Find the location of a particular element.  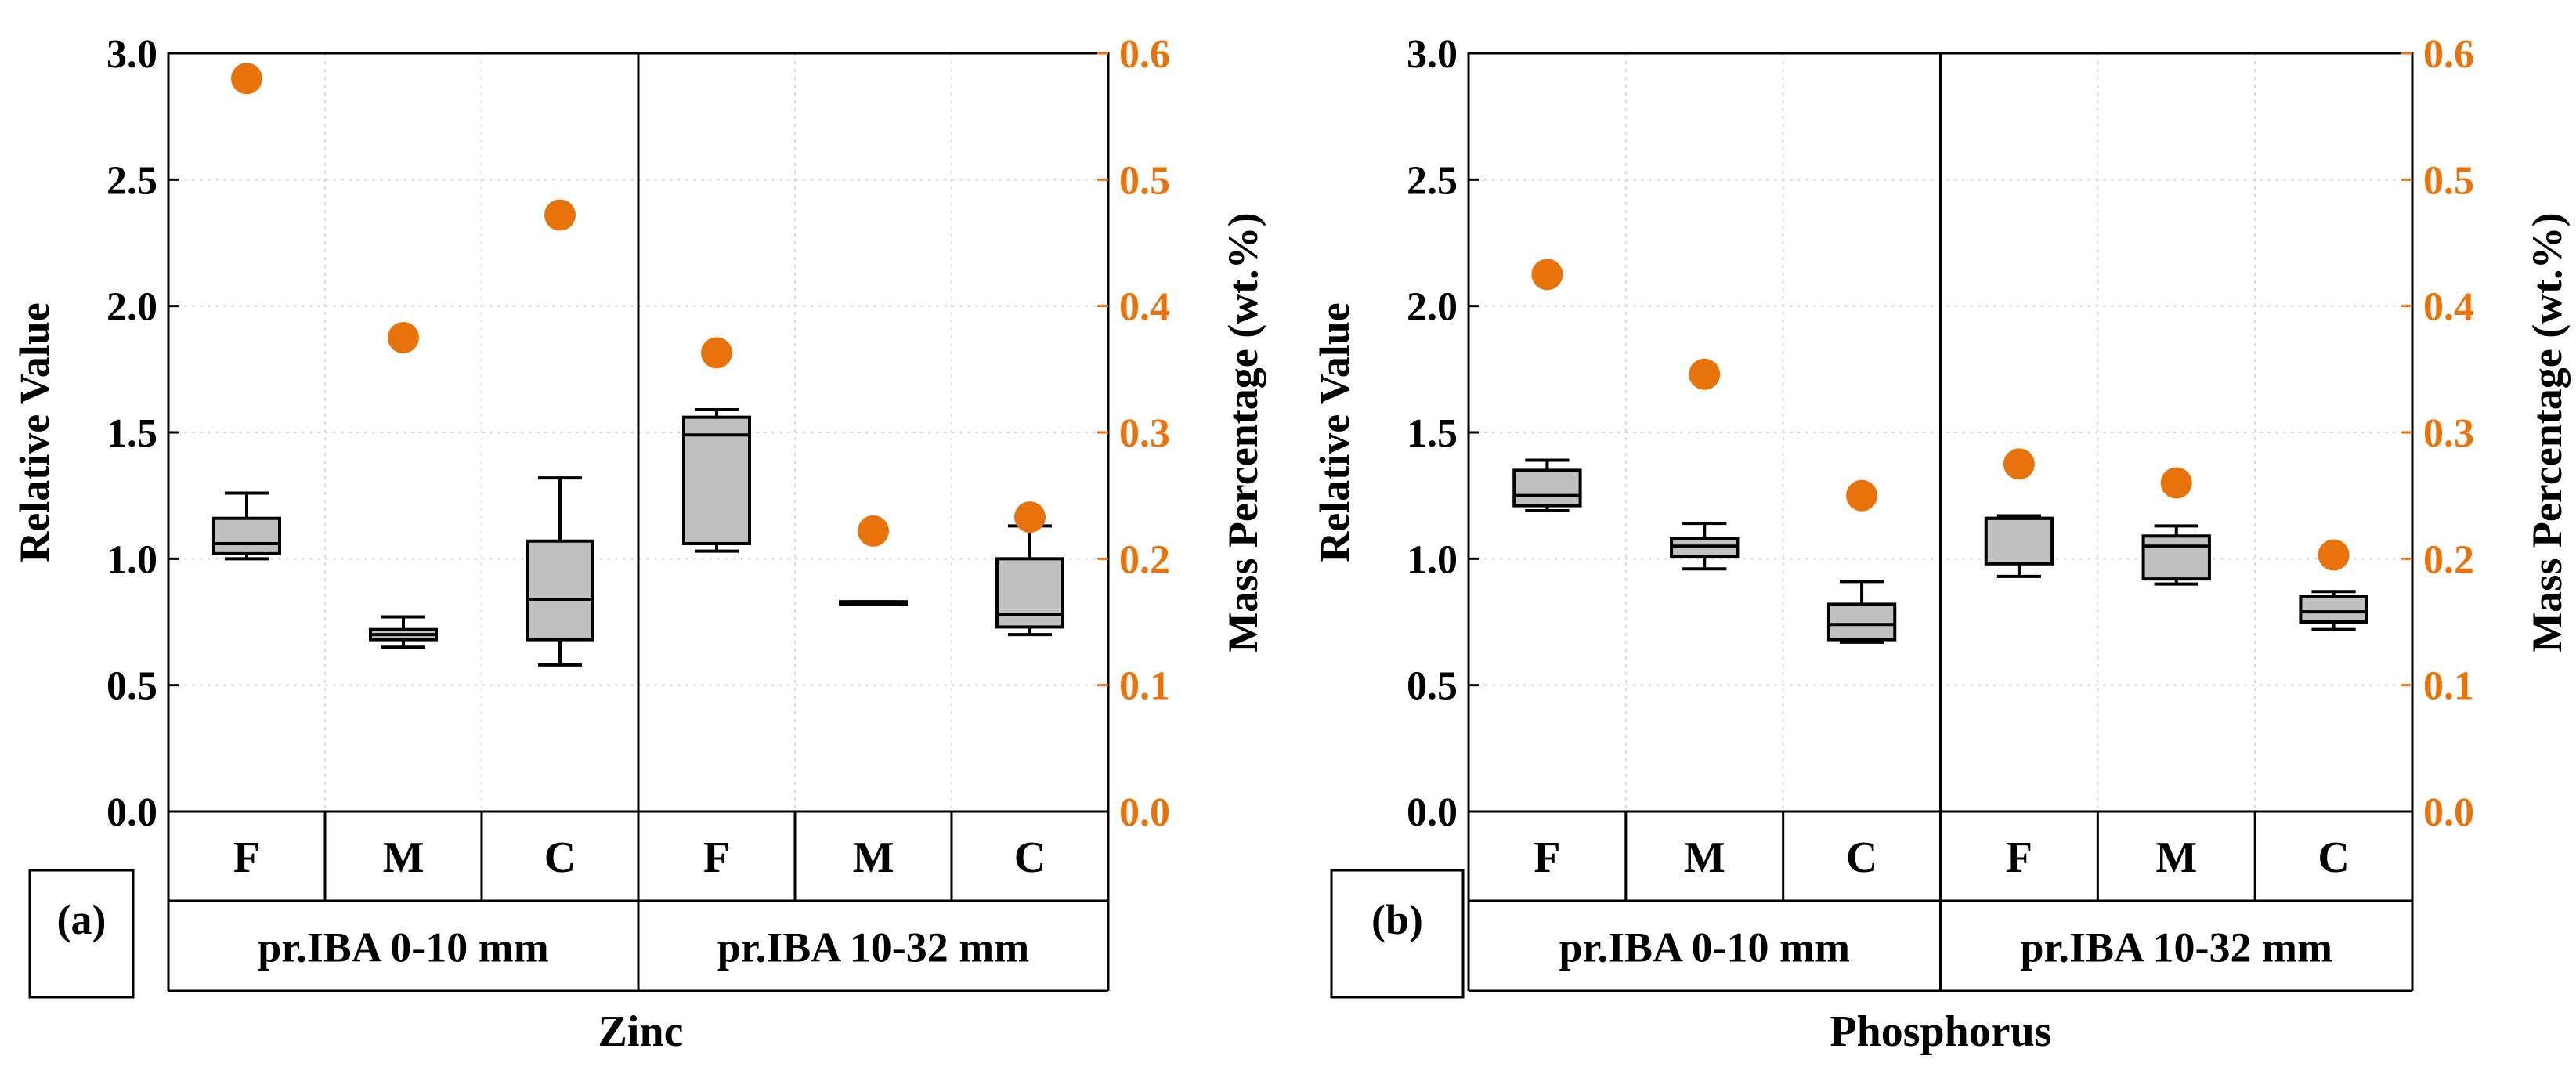

element-label: Phosphorus is located at coordinates (1940, 1031).